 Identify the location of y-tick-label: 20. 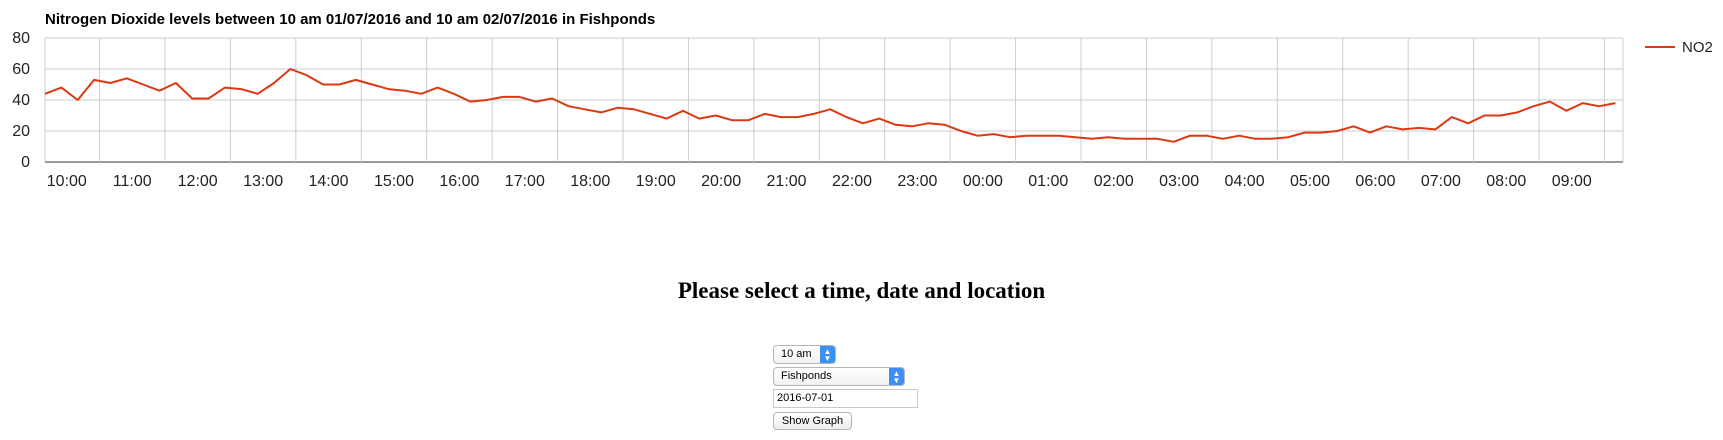
(21, 131).